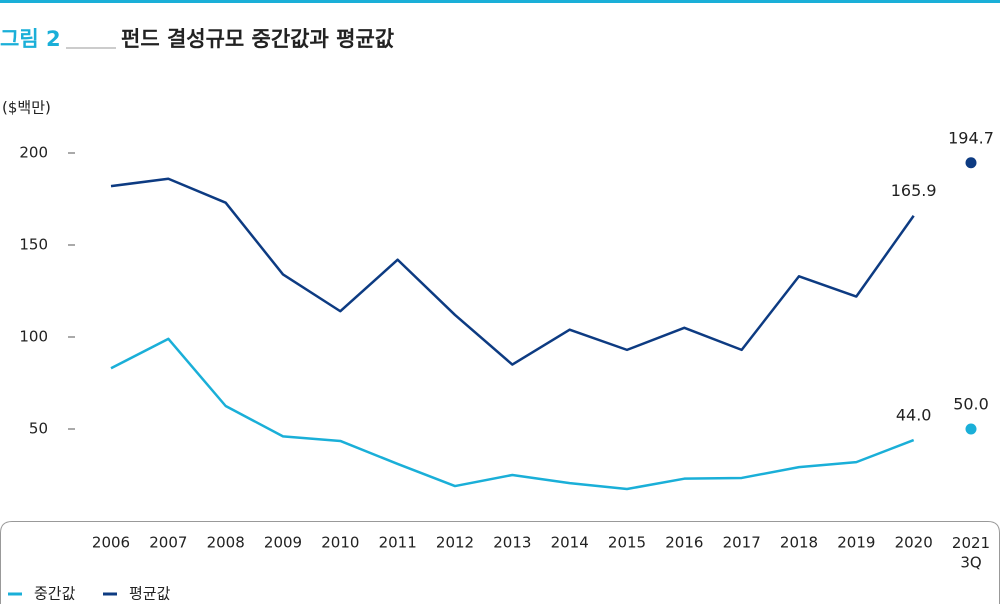 The height and width of the screenshot is (604, 1000). What do you see at coordinates (33, 153) in the screenshot?
I see `y-tick-label: 200` at bounding box center [33, 153].